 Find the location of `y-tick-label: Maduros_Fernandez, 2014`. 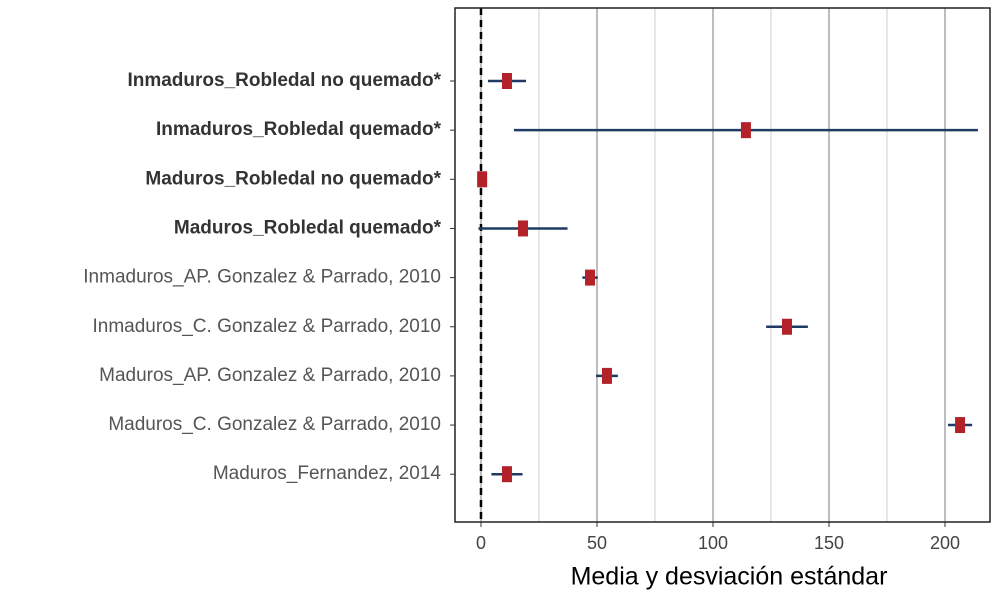

y-tick-label: Maduros_Fernandez, 2014 is located at coordinates (327, 473).